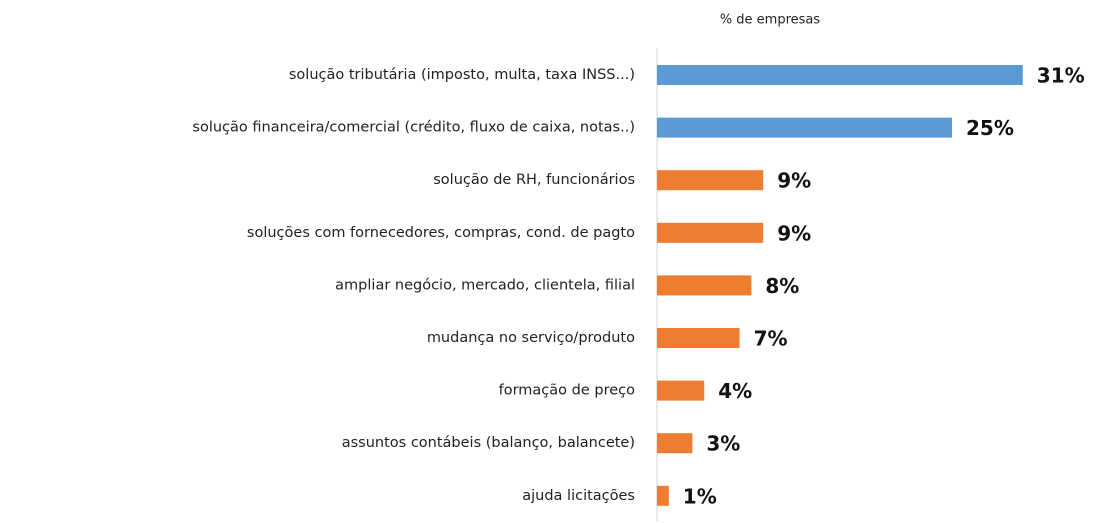 The image size is (1111, 523). I want to click on value-label: 31%, so click(1061, 76).